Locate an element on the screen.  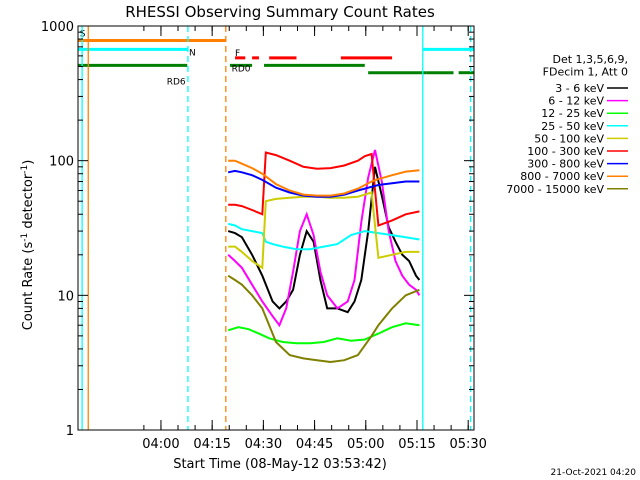
y-label-part: Count Rate (s is located at coordinates (28, 286).